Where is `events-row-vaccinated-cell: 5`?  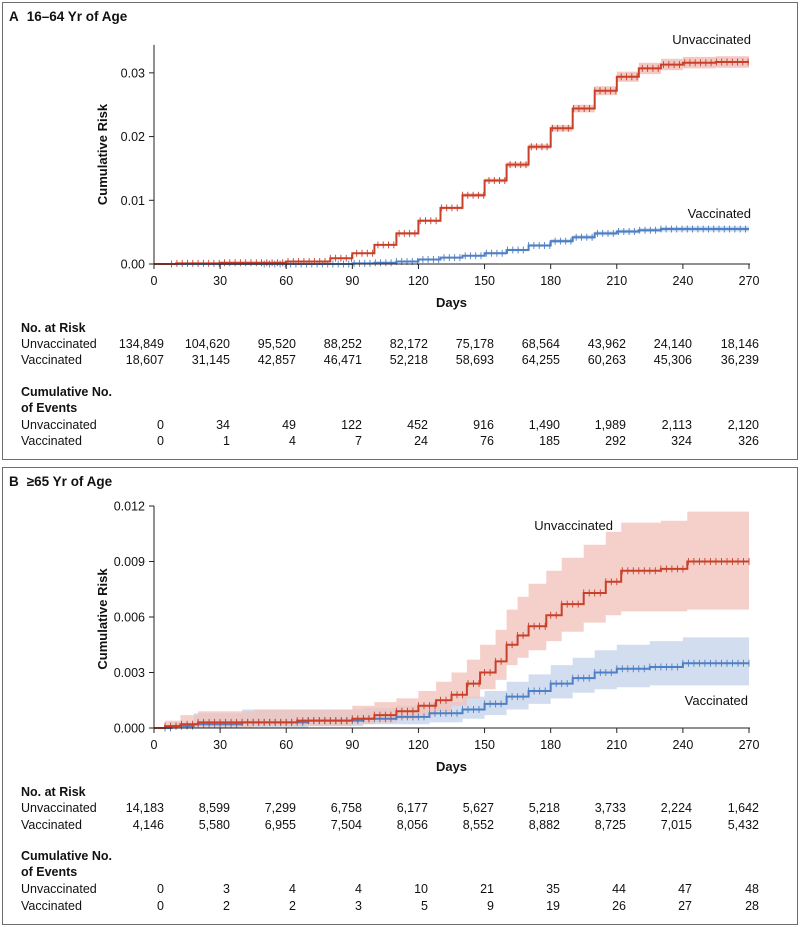 events-row-vaccinated-cell: 5 is located at coordinates (424, 906).